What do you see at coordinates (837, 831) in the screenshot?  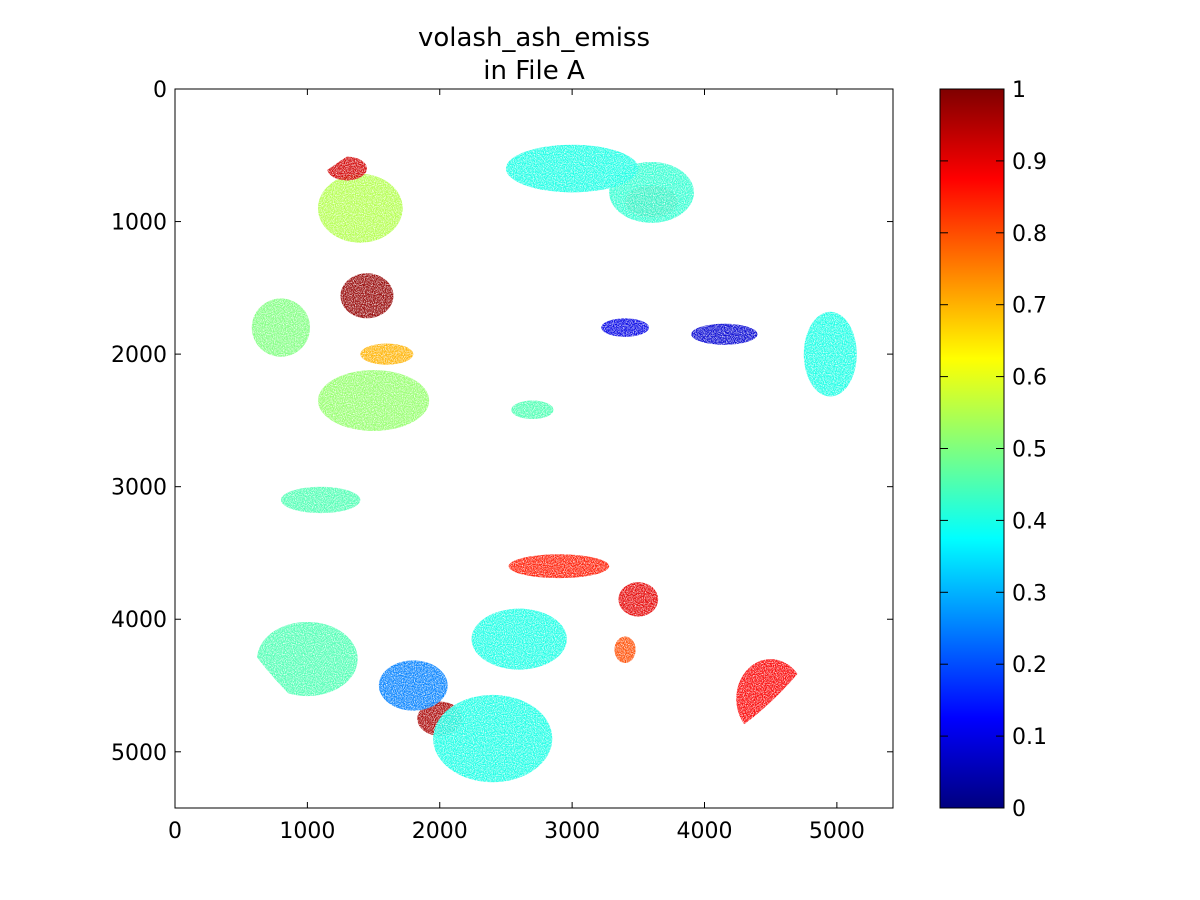 I see `x-tick-label: 5000` at bounding box center [837, 831].